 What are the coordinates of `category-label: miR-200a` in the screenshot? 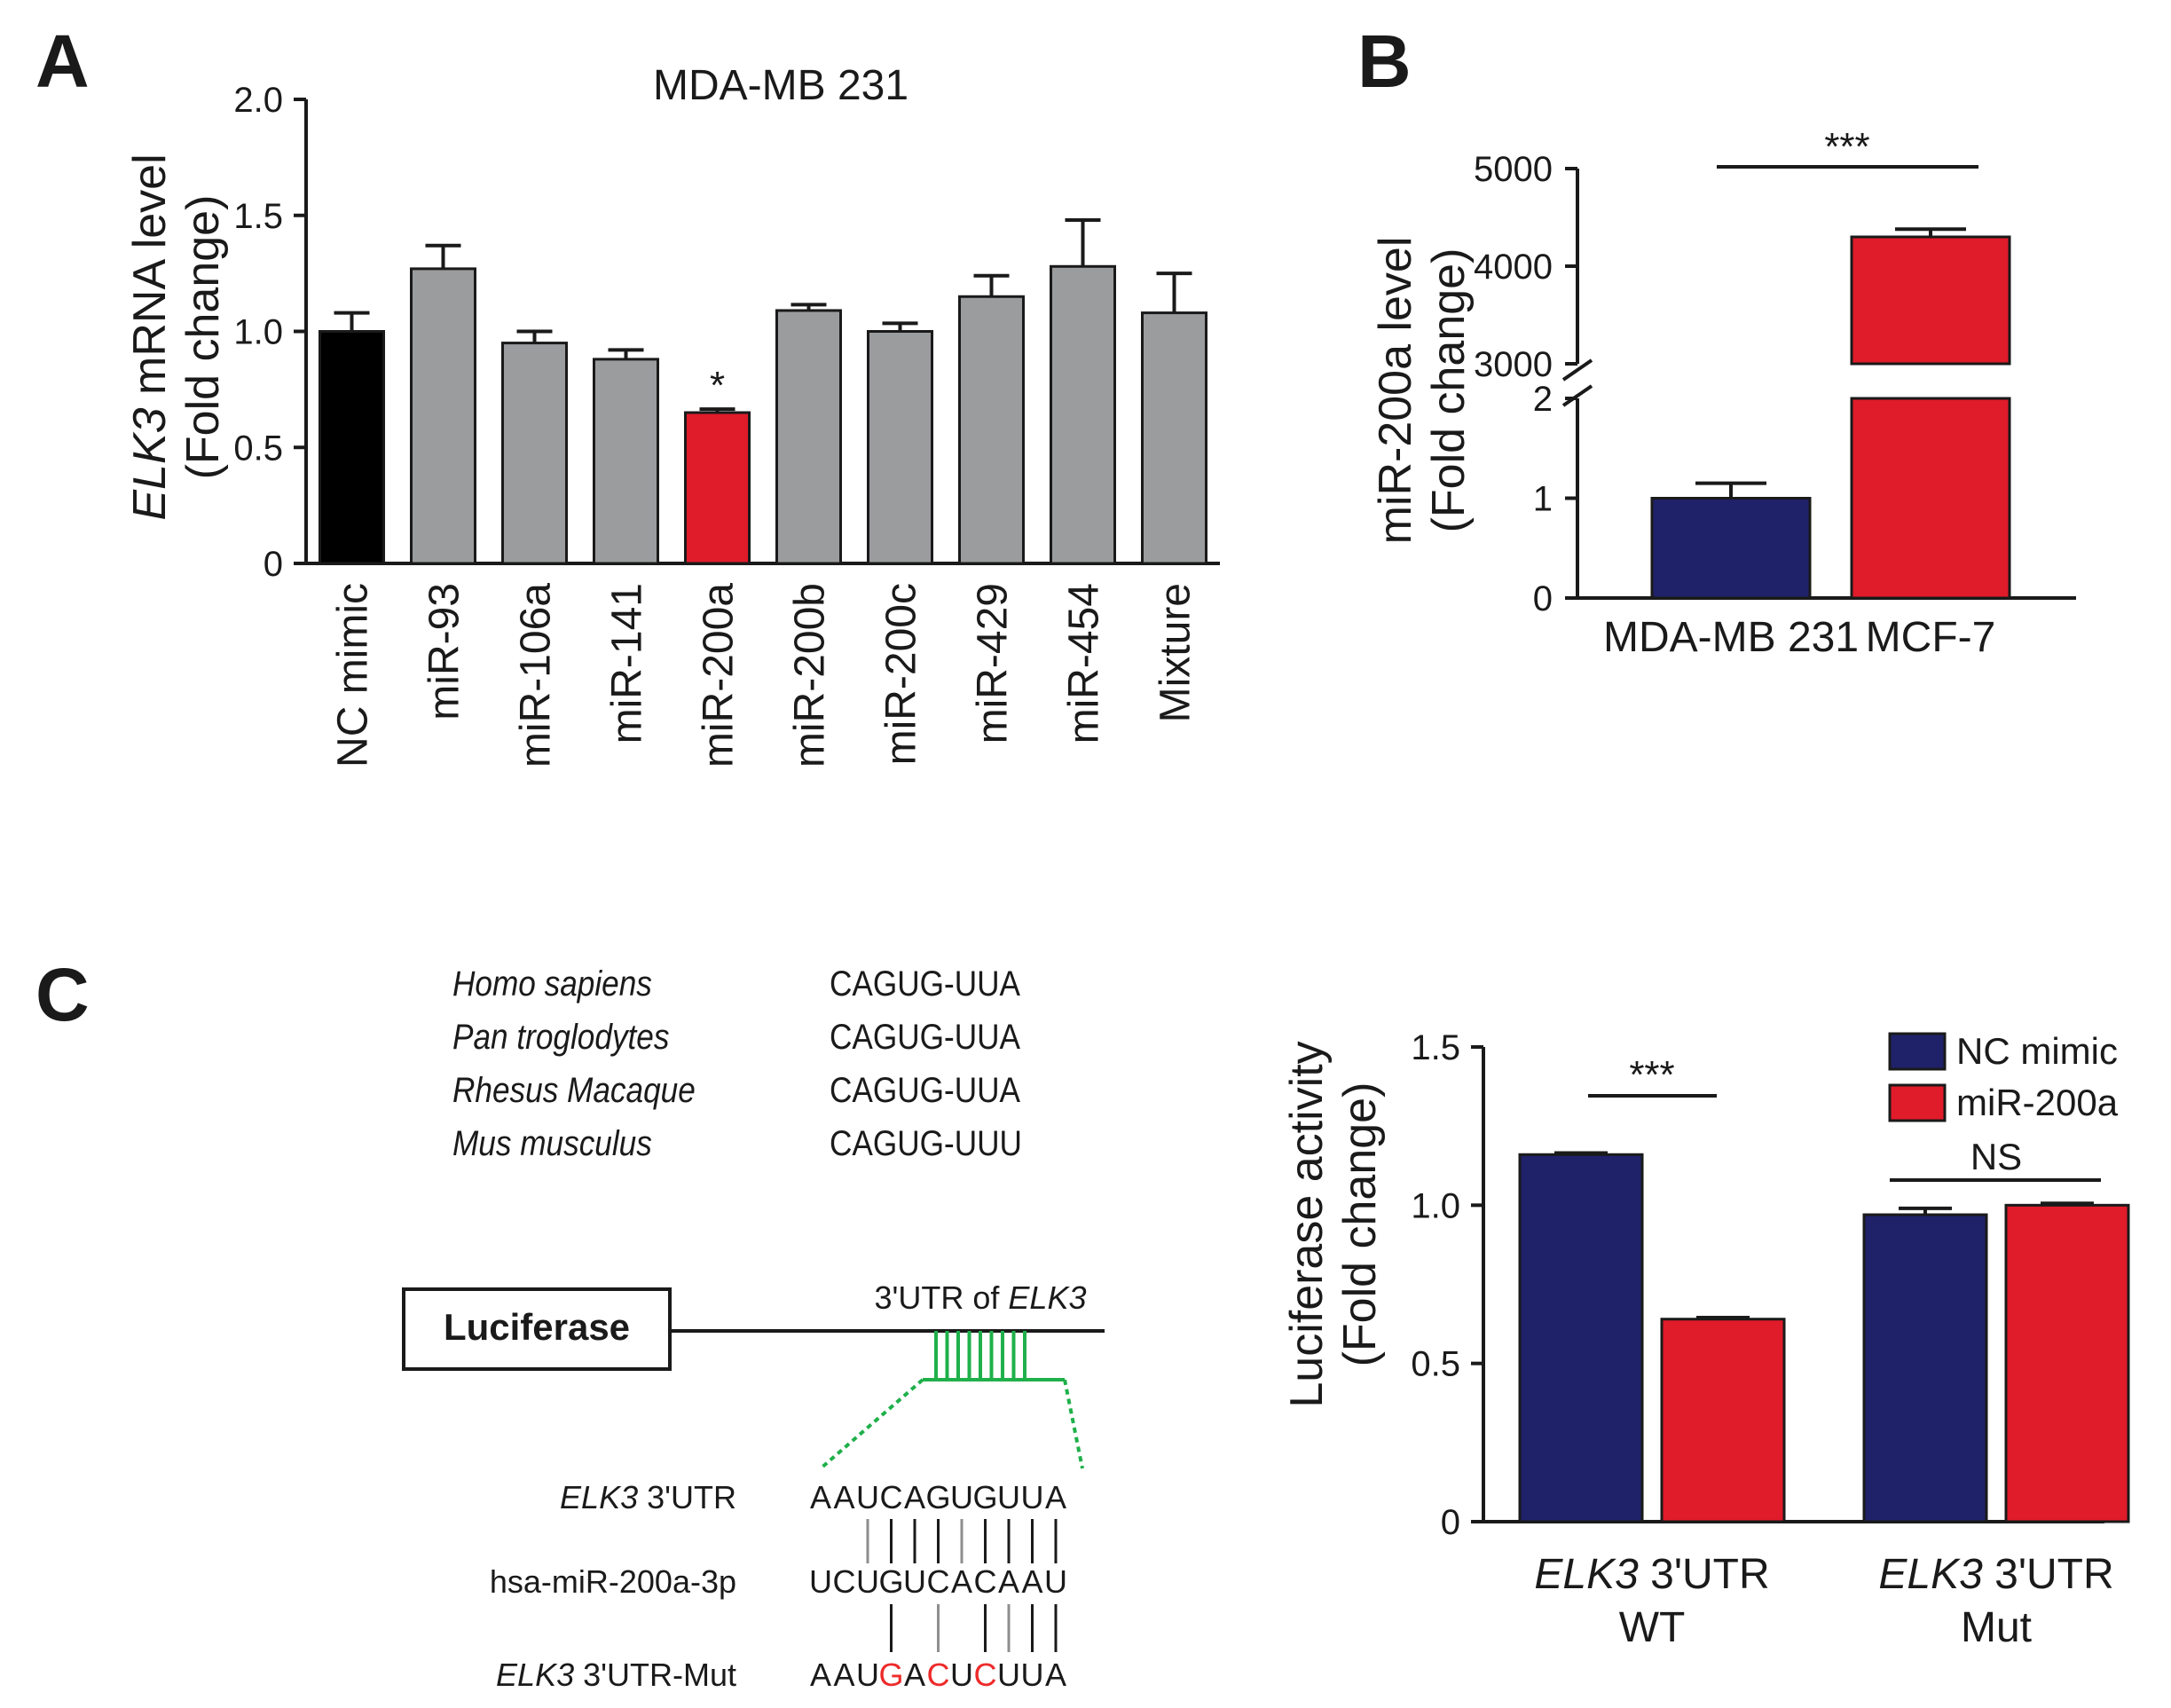 It's located at (720, 675).